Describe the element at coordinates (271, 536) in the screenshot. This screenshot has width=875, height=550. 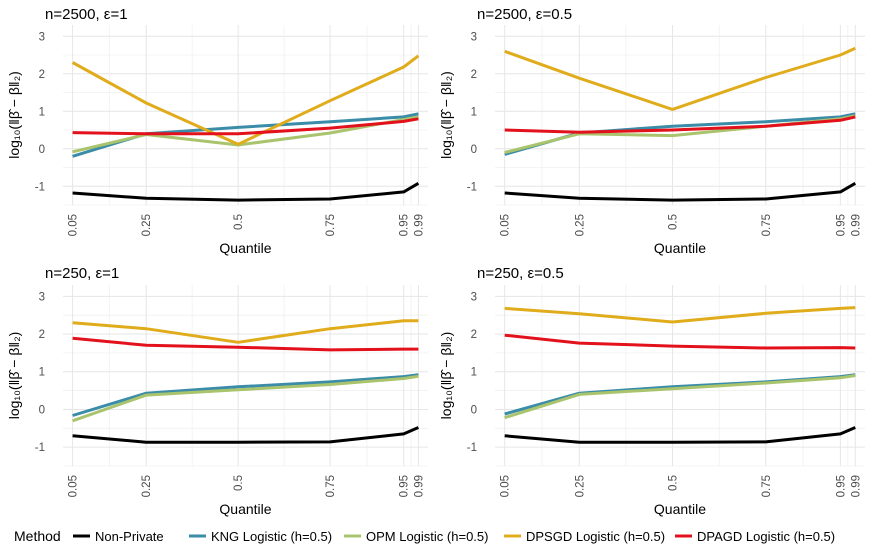
I see `legend-label: KNG Logistic (h=0.5)` at that location.